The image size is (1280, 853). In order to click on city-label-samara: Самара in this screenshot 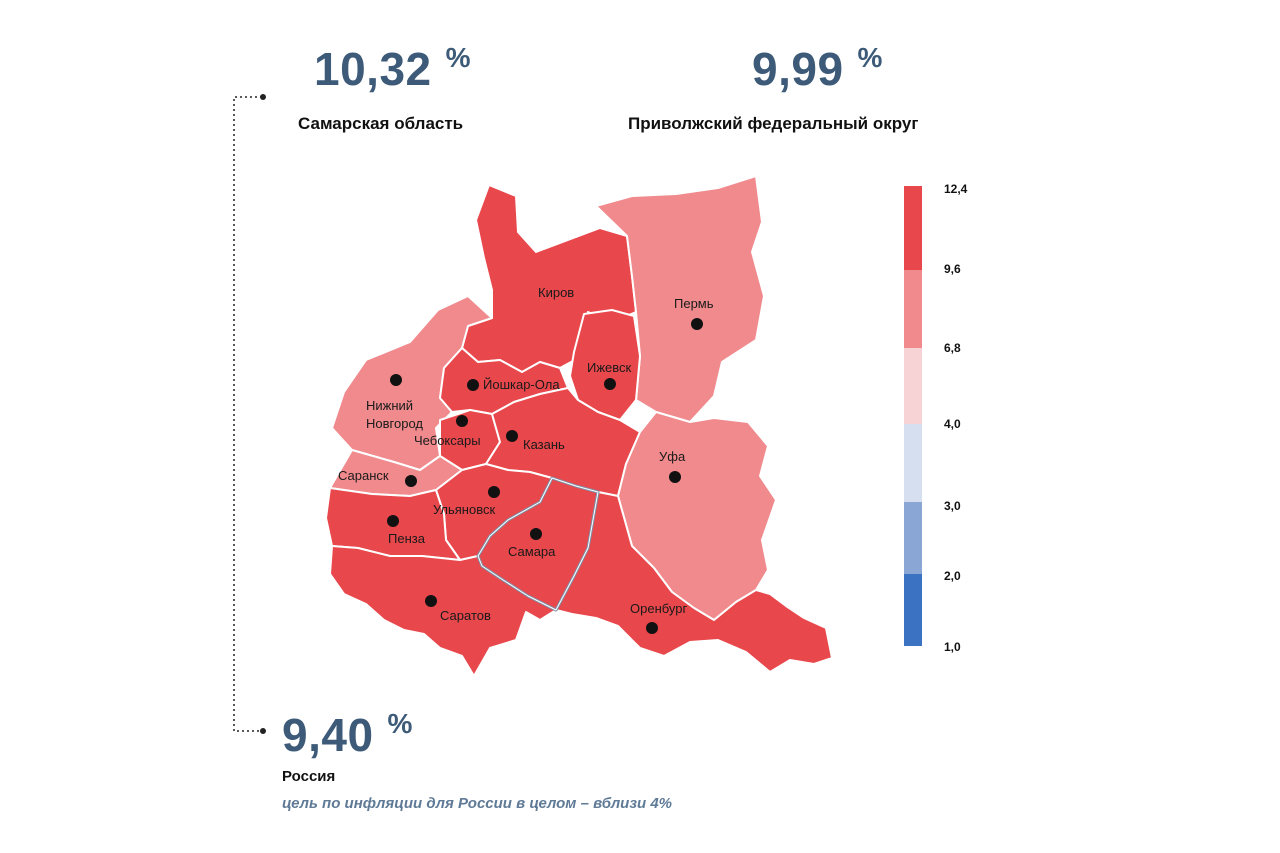, I will do `click(532, 551)`.